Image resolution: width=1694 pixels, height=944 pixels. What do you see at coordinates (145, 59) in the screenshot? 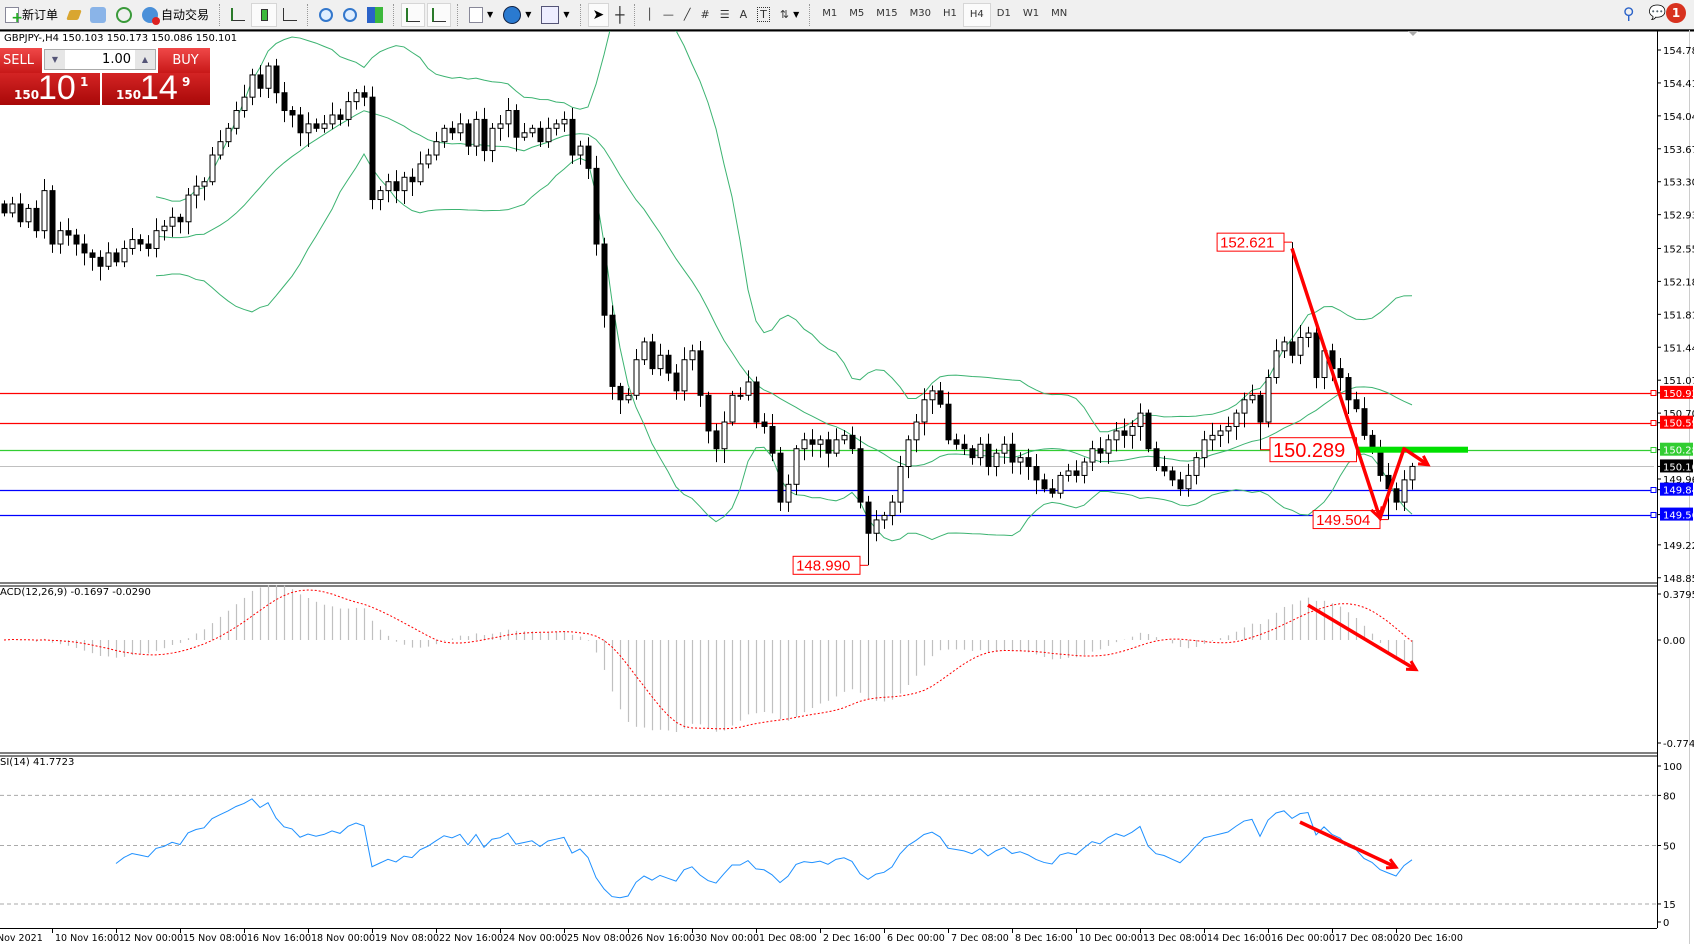
I see `lot-increase-button: ▲` at bounding box center [145, 59].